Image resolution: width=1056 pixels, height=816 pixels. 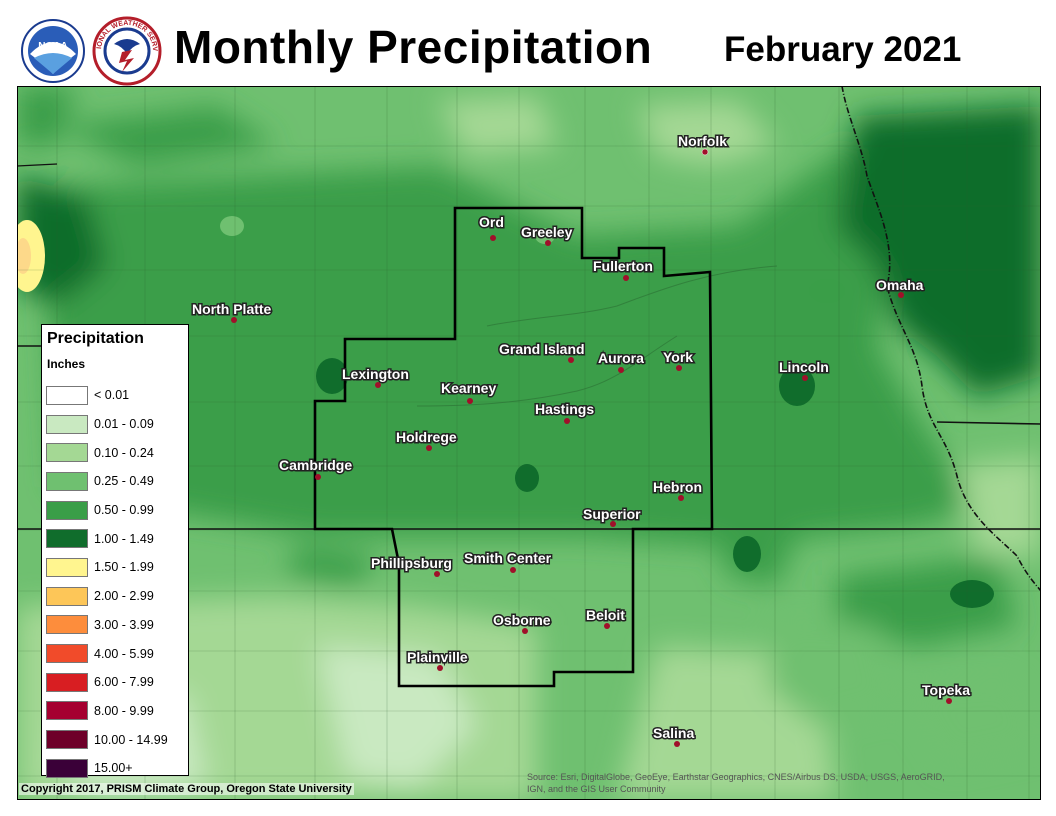 I want to click on legend-label: 10.00 - 14.99, so click(x=131, y=739).